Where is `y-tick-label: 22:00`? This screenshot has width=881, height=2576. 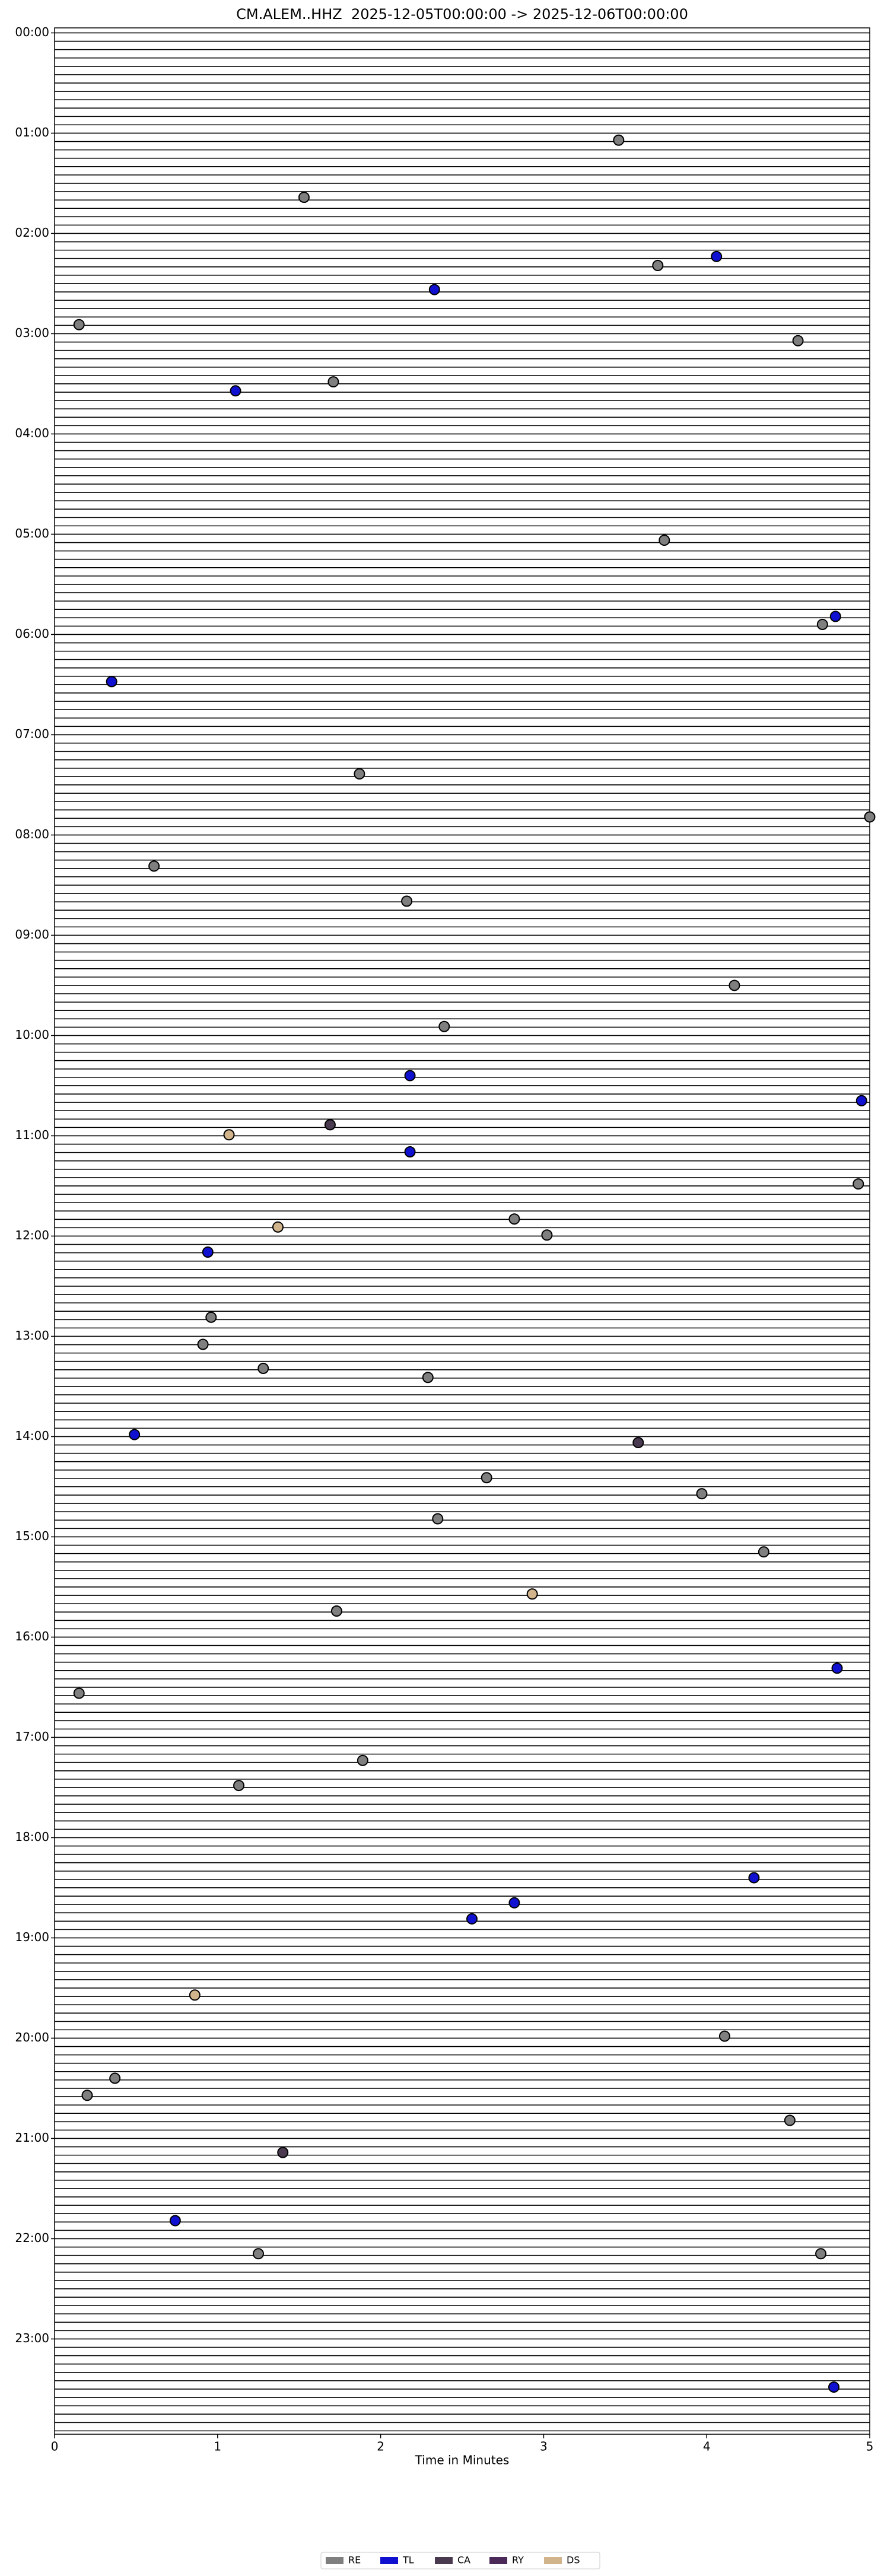
y-tick-label: 22:00 is located at coordinates (32, 2238).